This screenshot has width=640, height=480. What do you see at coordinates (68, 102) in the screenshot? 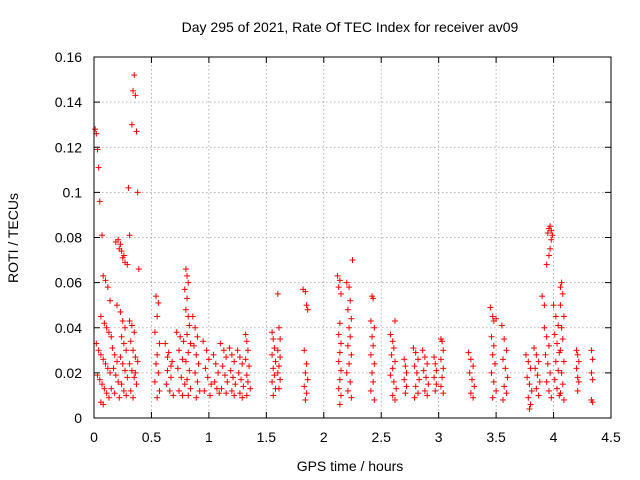
I see `y-tick-label: 0.14` at bounding box center [68, 102].